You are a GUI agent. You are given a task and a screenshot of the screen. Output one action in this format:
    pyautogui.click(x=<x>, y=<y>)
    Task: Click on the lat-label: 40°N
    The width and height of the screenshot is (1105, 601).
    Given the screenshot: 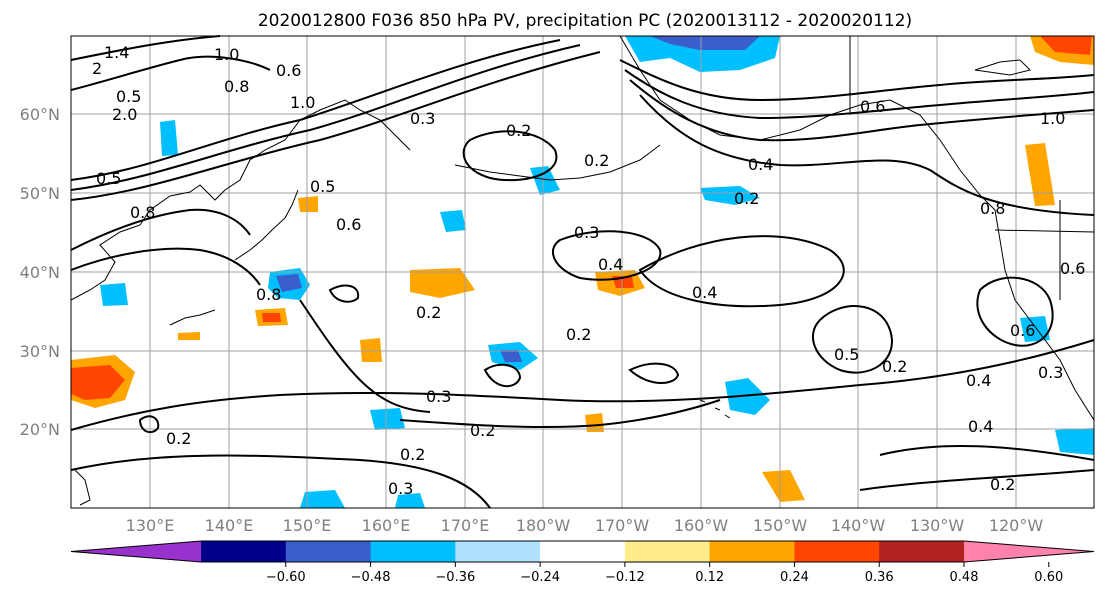 What is the action you would take?
    pyautogui.click(x=40, y=272)
    